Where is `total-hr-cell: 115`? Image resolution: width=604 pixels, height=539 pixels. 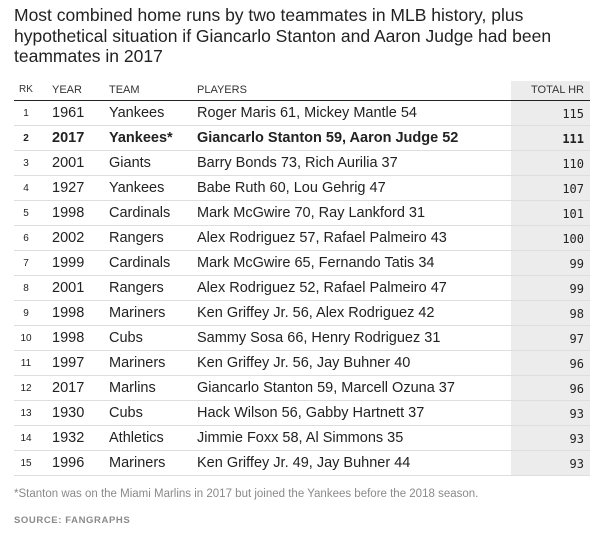
total-hr-cell: 115 is located at coordinates (573, 114).